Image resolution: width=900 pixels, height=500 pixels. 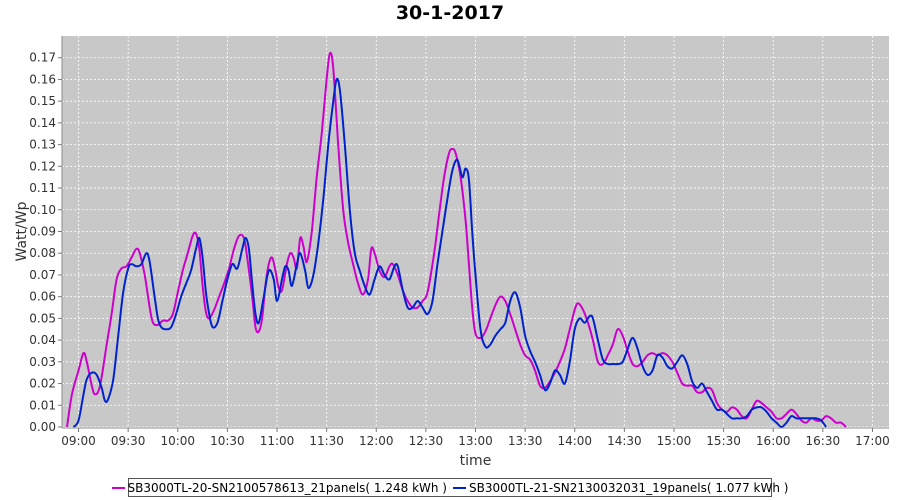 What do you see at coordinates (823, 441) in the screenshot?
I see `x-tick-label: 16:30` at bounding box center [823, 441].